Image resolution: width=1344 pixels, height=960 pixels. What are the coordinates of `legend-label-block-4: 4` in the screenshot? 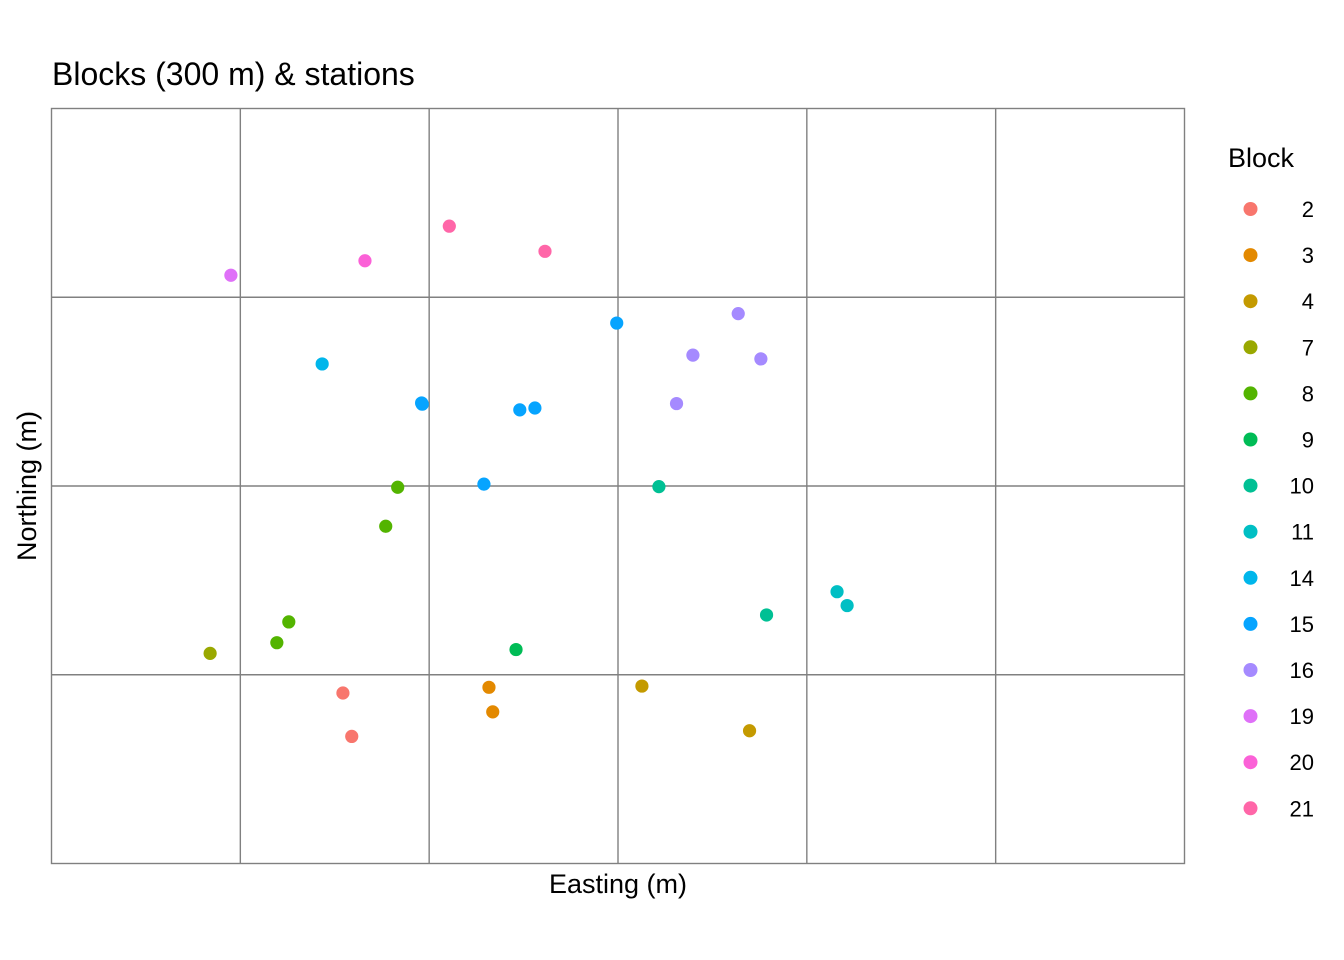 It's located at (1308, 301).